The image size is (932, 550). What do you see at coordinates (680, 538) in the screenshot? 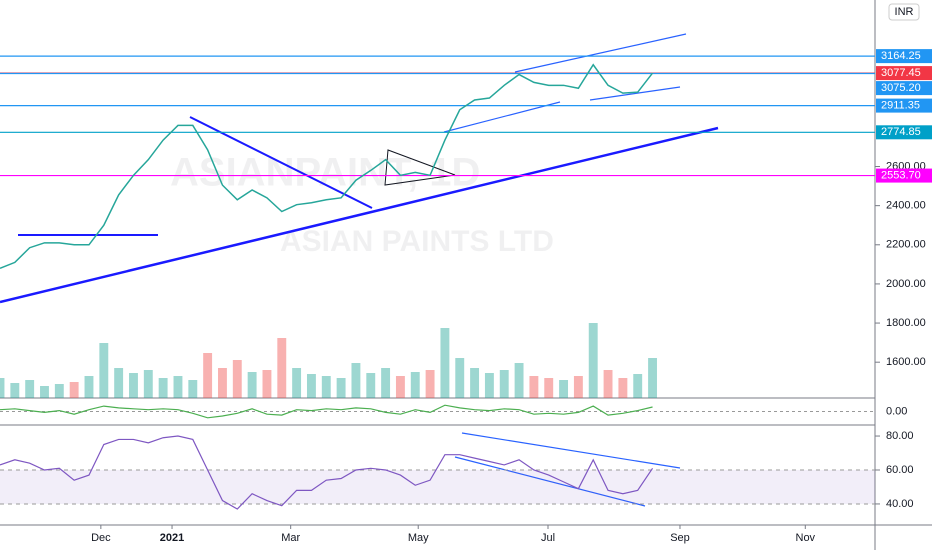
I see `x-tick-label: Sep` at bounding box center [680, 538].